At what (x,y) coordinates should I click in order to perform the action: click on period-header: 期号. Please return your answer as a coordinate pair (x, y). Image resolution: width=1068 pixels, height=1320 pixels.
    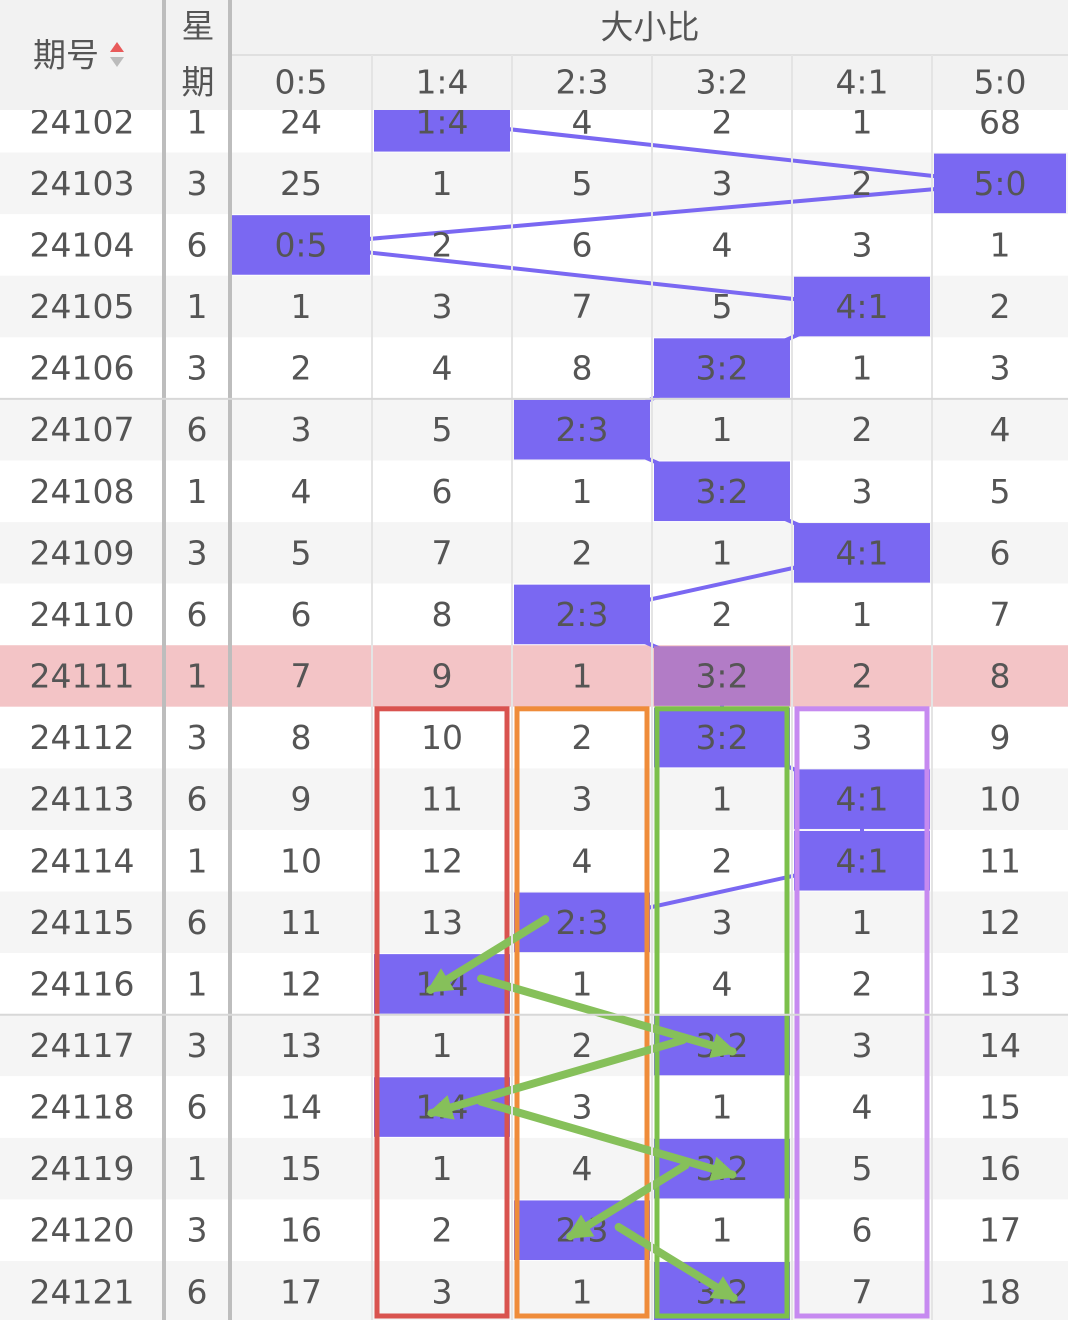
    Looking at the image, I should click on (66, 55).